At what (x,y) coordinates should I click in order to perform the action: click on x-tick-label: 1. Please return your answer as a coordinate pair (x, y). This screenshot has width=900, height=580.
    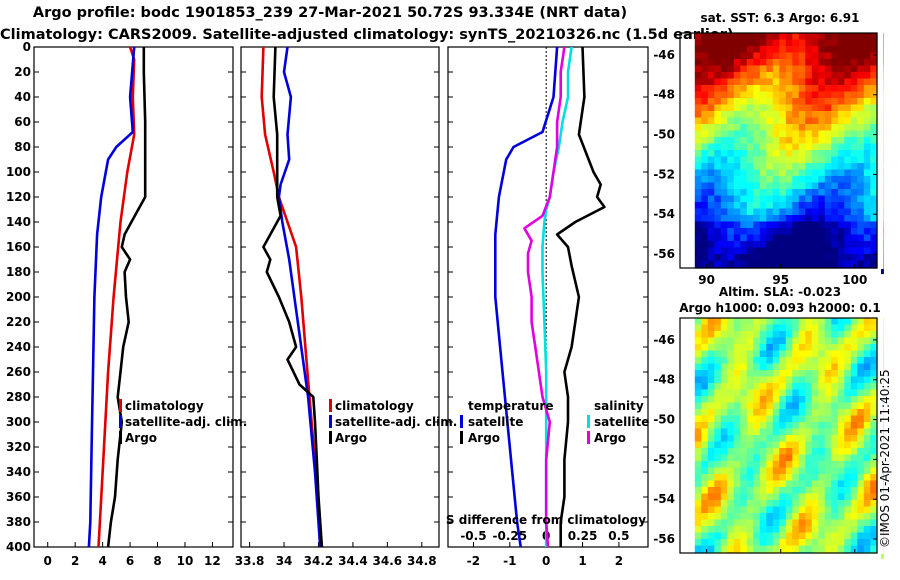
    Looking at the image, I should click on (582, 561).